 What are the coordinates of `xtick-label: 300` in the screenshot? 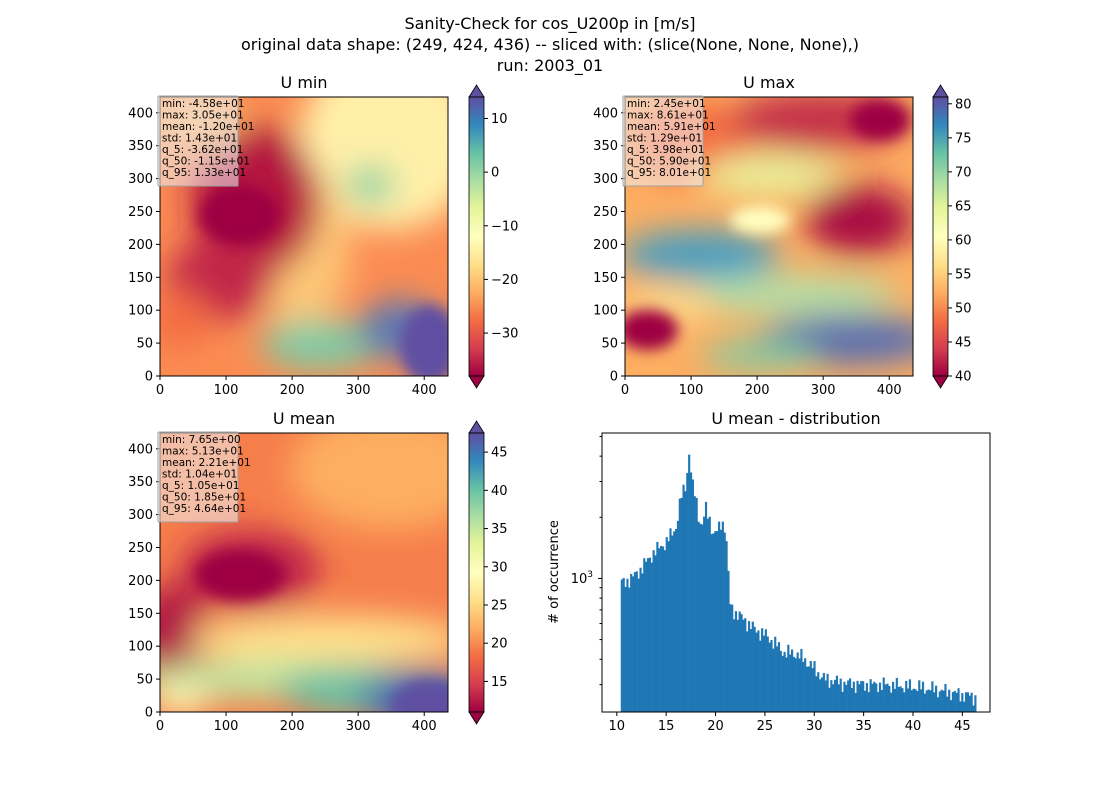 It's located at (823, 390).